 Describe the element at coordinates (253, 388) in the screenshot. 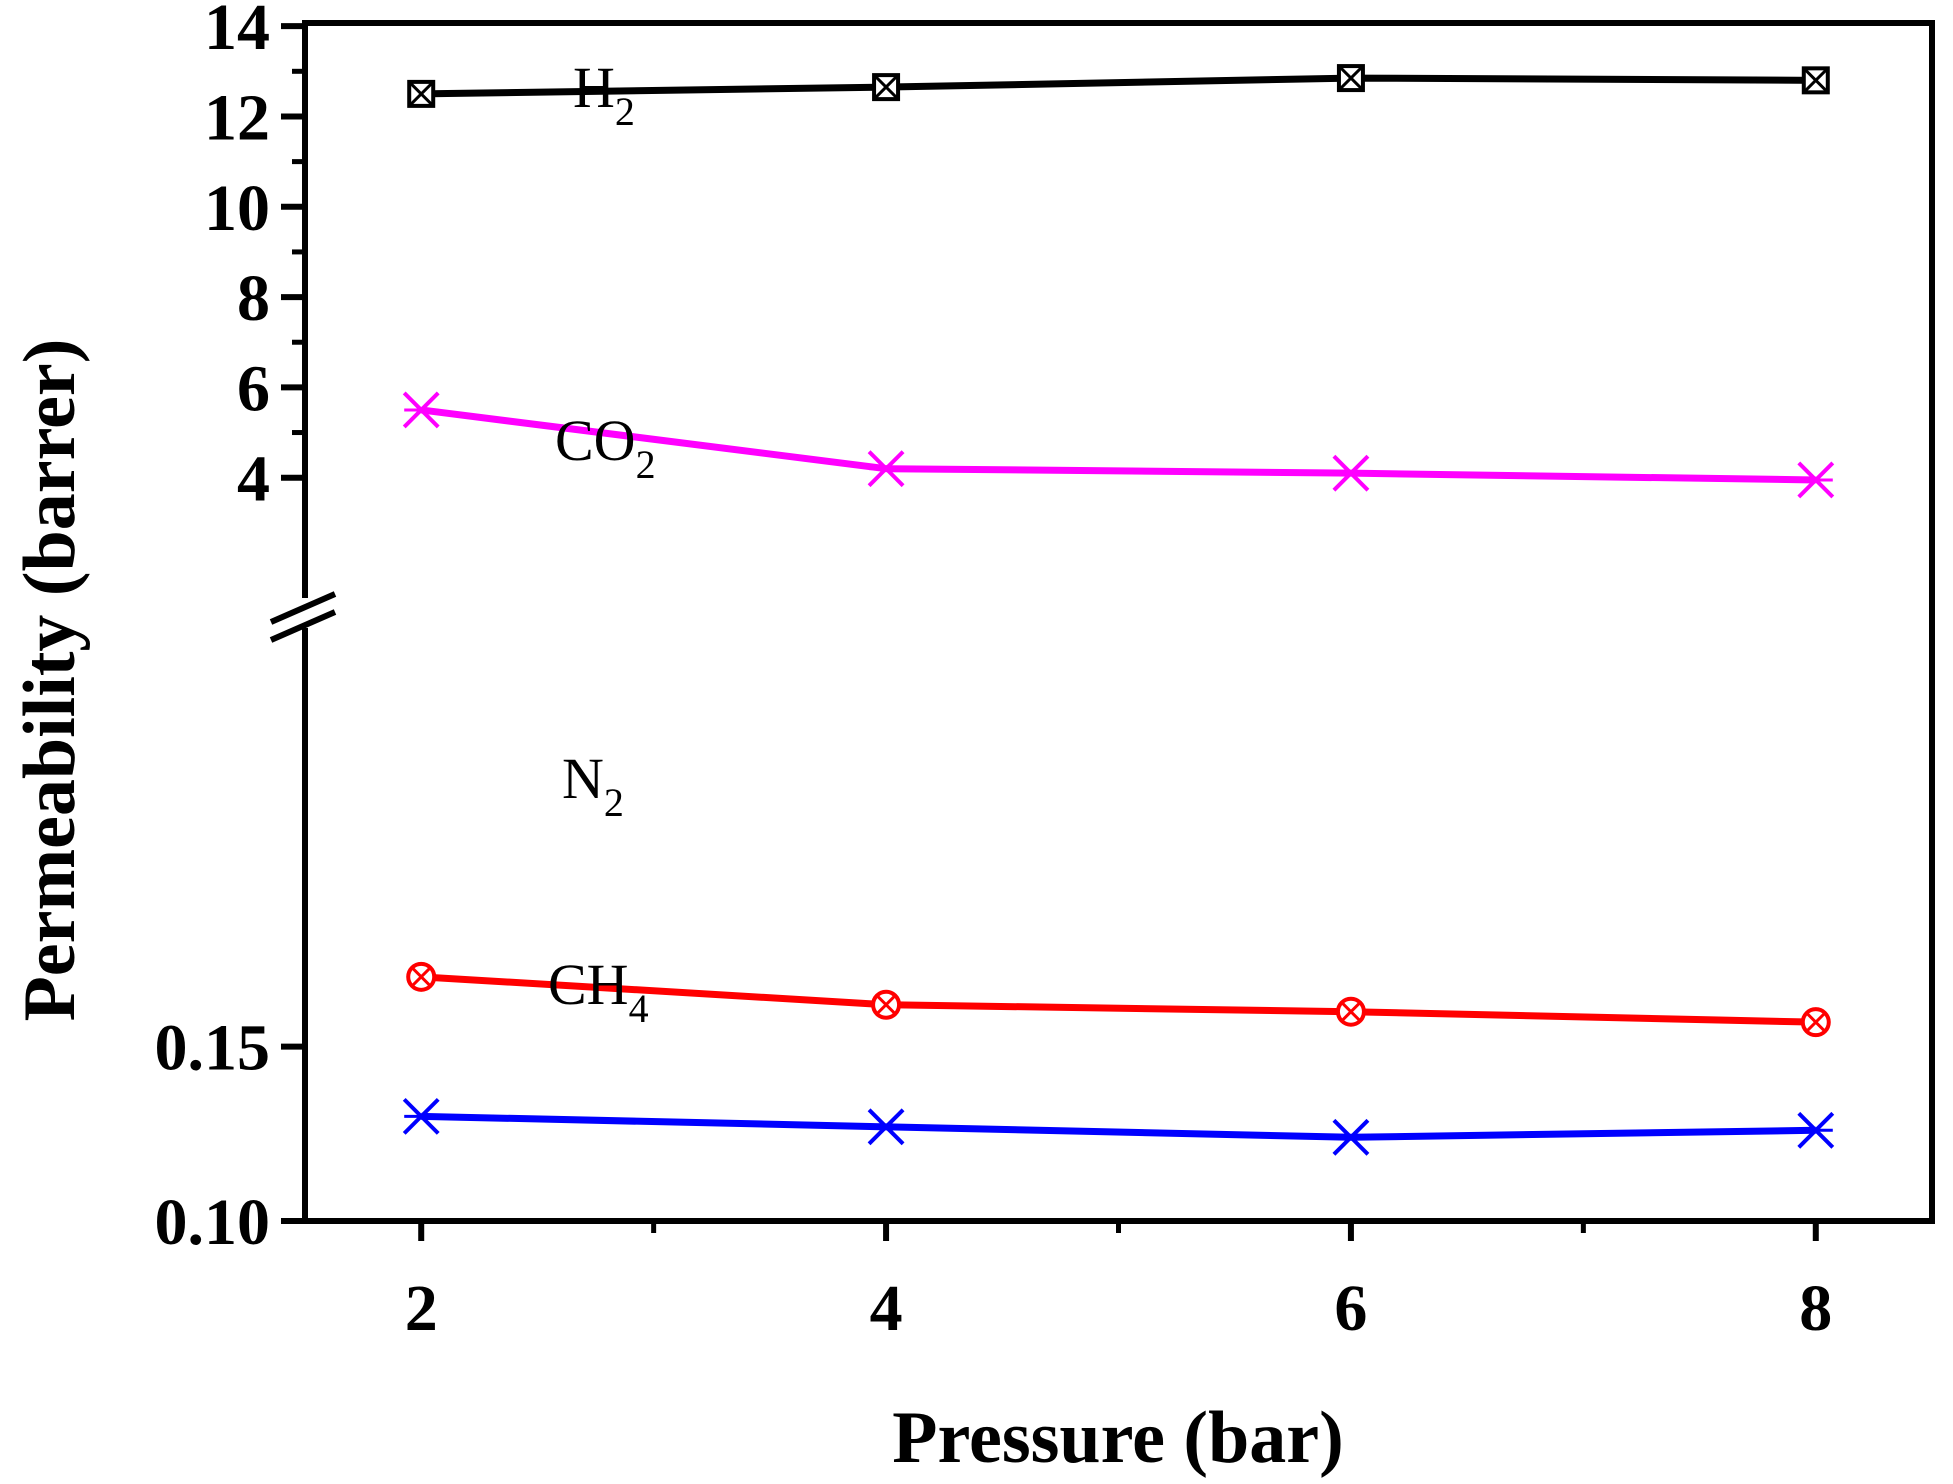

I see `y-tick-label: 6` at that location.